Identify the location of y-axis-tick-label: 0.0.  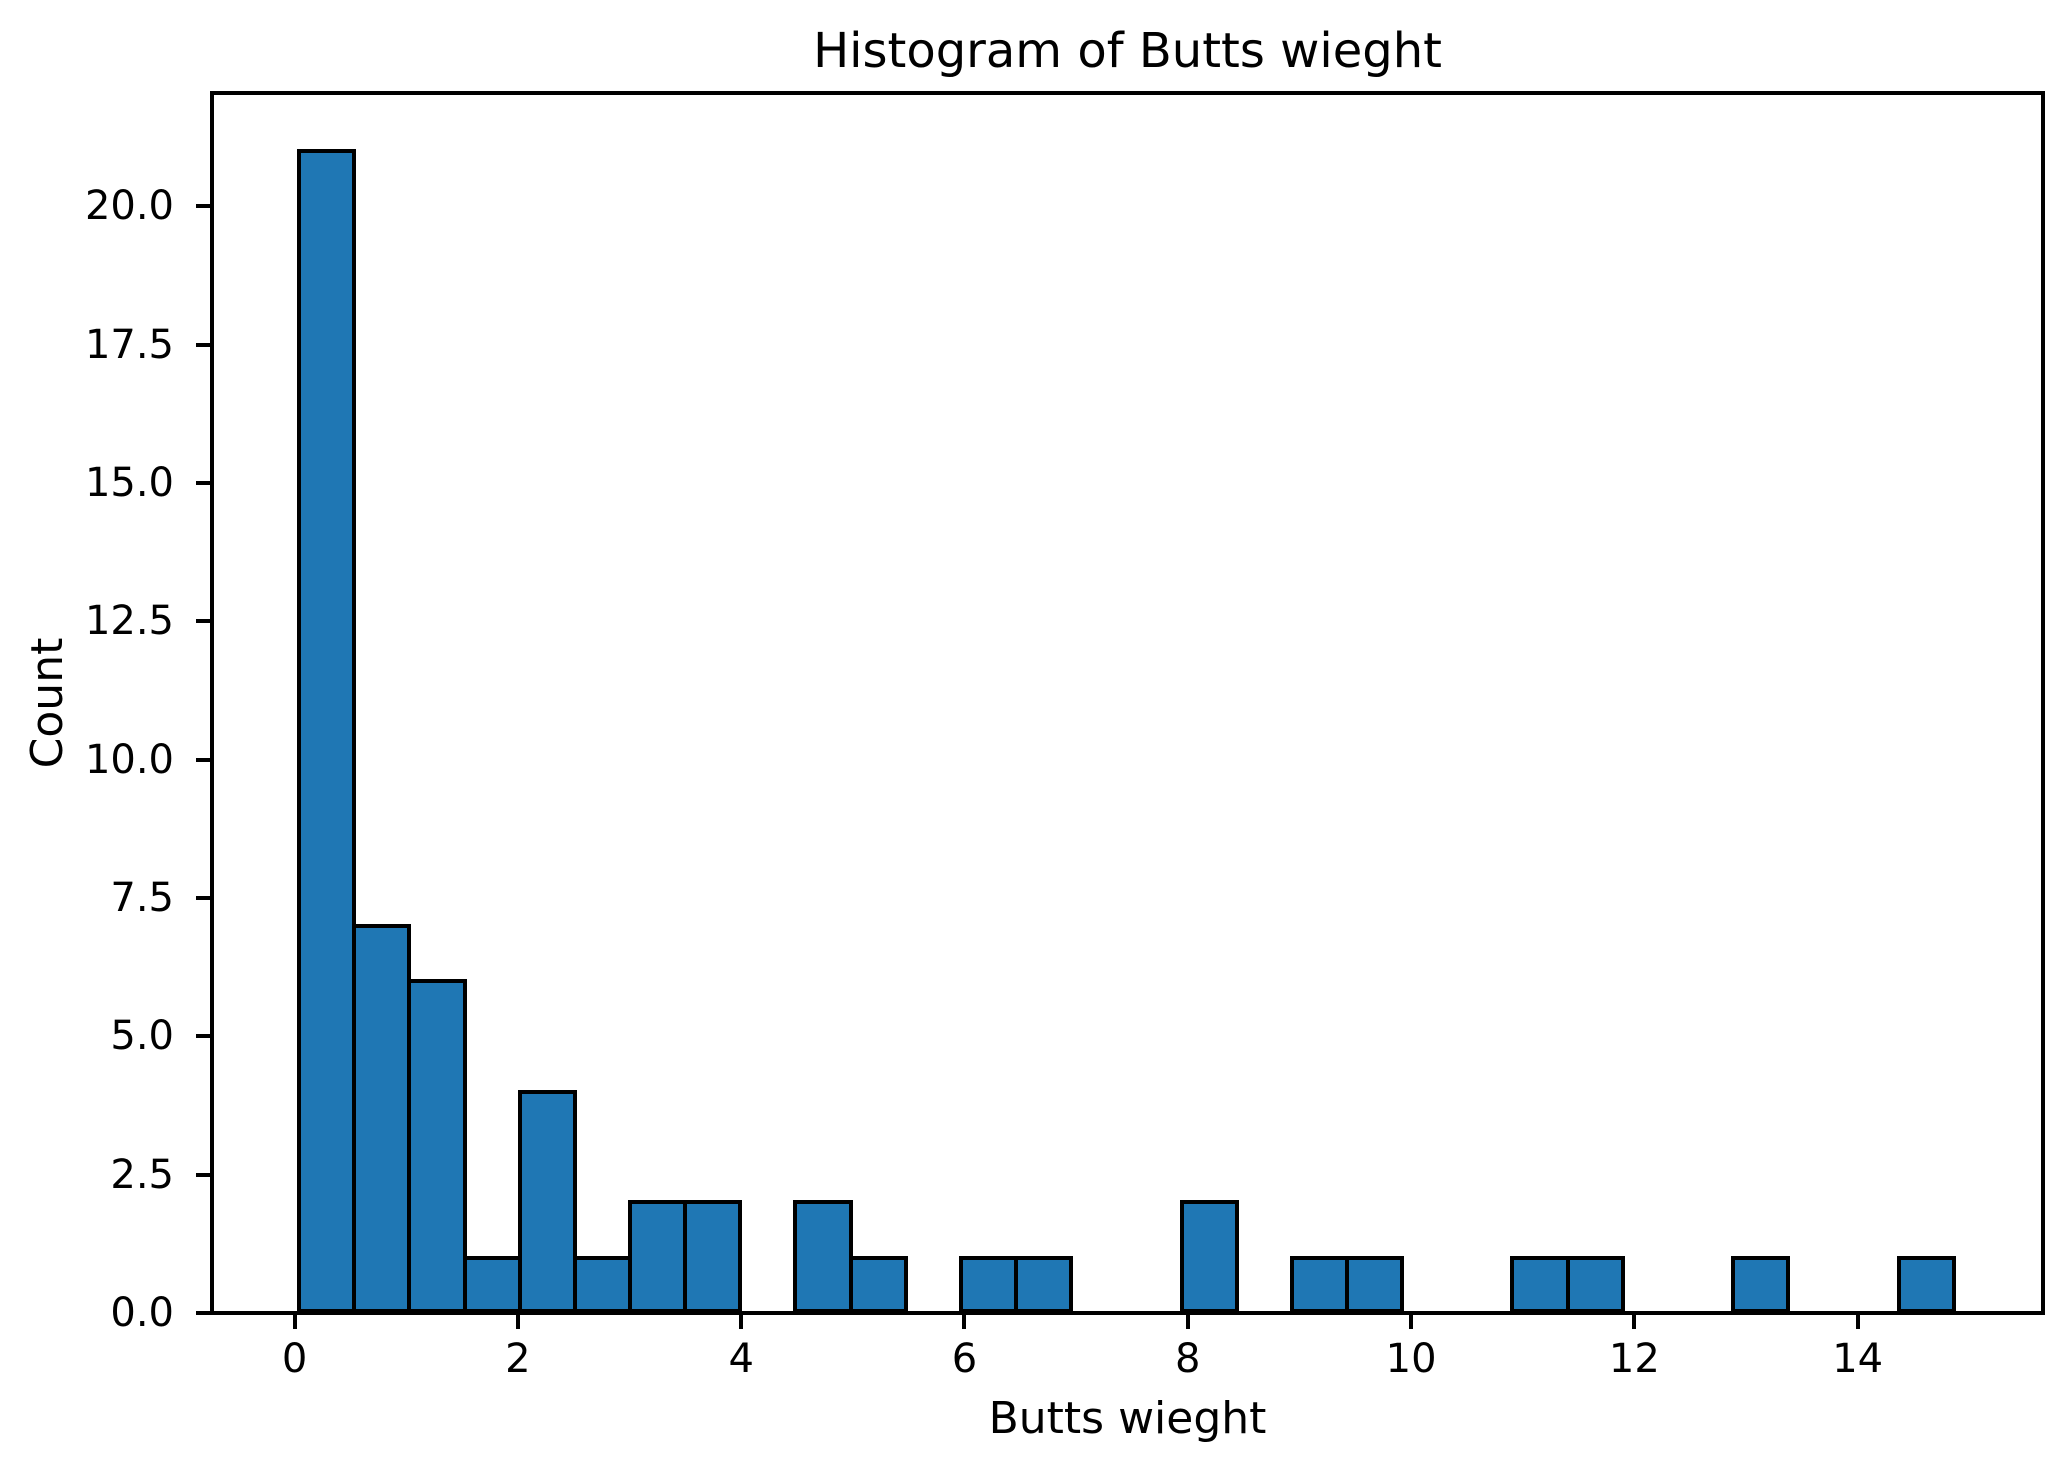
(142, 1313).